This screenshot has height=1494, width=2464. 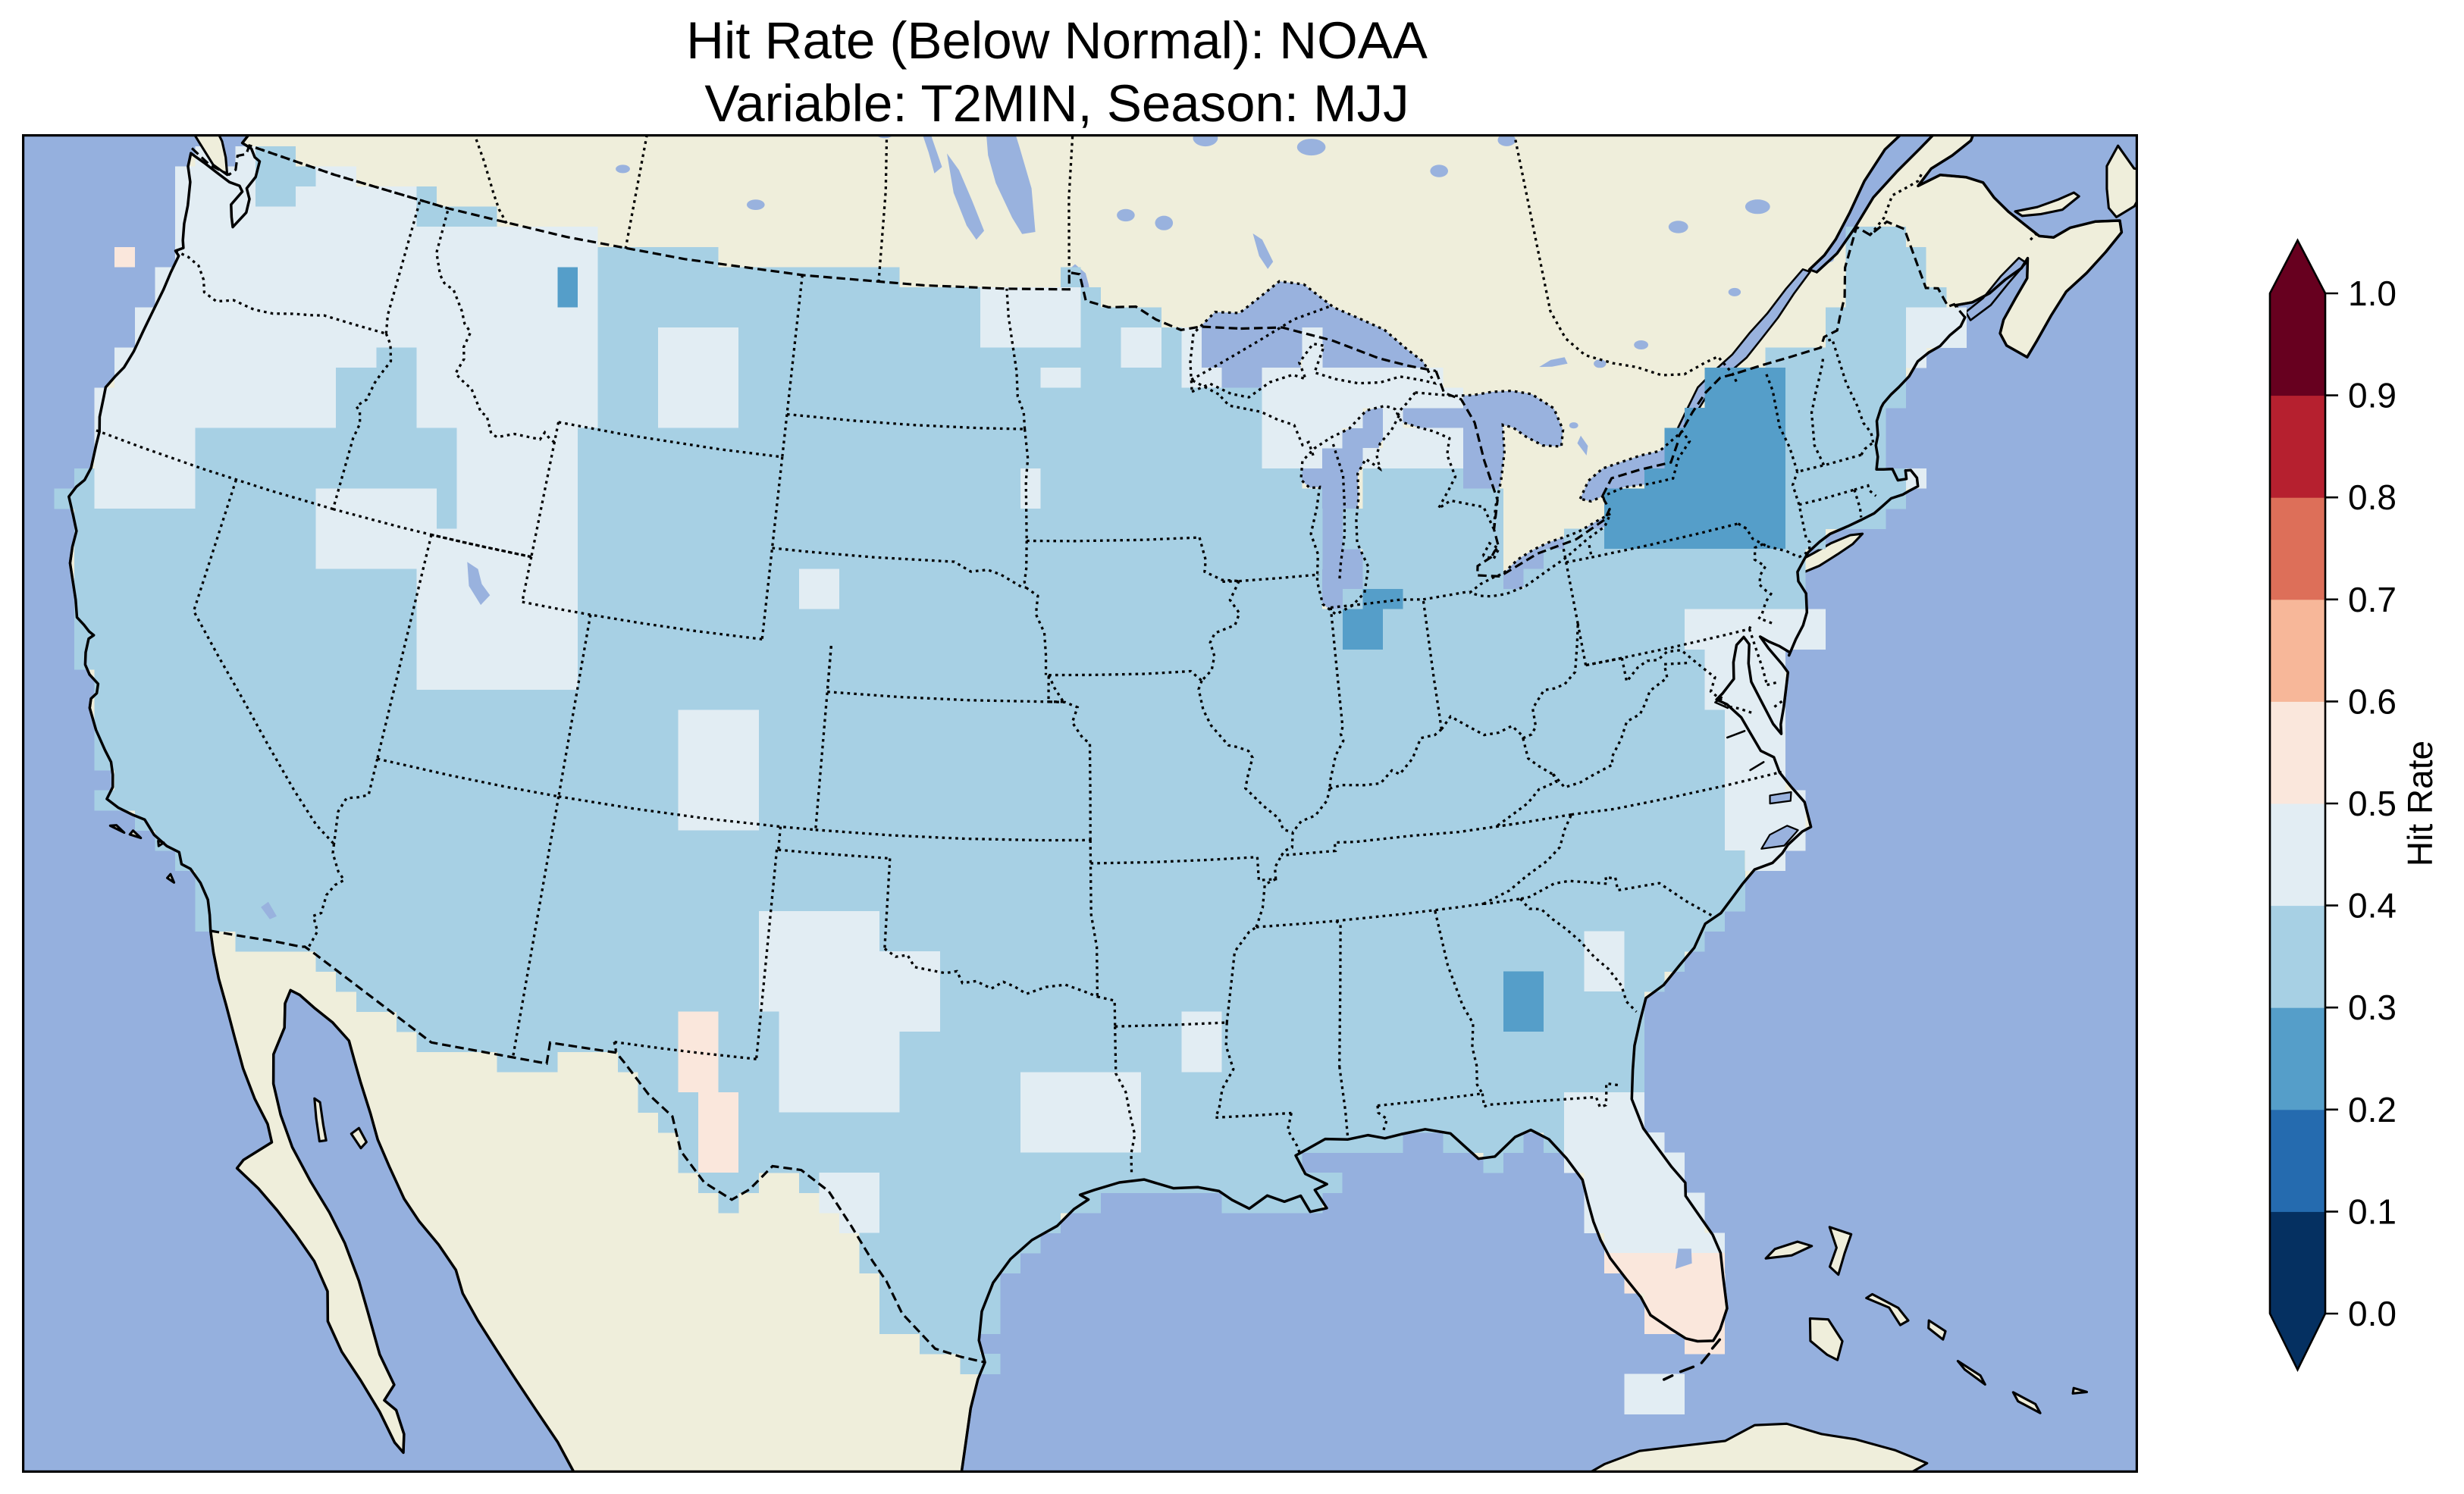 I want to click on svg-text: 0.8, so click(x=2372, y=497).